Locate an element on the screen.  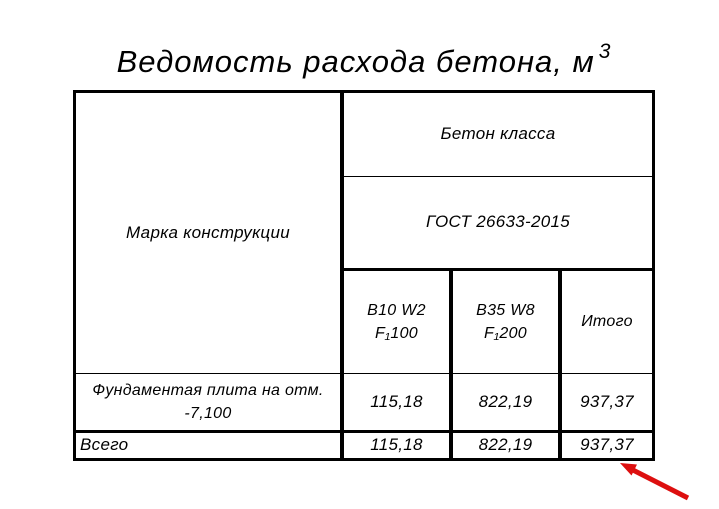
total-value-b10: 115,18 is located at coordinates (396, 445).